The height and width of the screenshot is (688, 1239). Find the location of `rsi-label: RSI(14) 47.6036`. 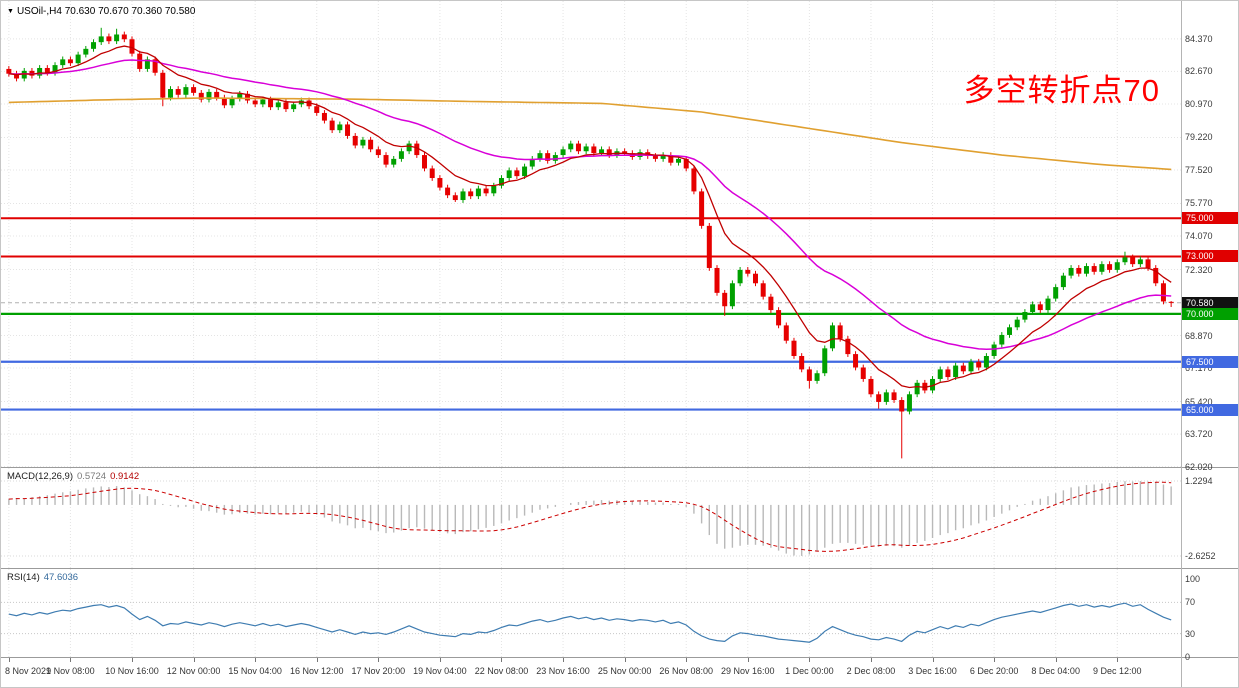

rsi-label: RSI(14) 47.6036 is located at coordinates (42, 577).